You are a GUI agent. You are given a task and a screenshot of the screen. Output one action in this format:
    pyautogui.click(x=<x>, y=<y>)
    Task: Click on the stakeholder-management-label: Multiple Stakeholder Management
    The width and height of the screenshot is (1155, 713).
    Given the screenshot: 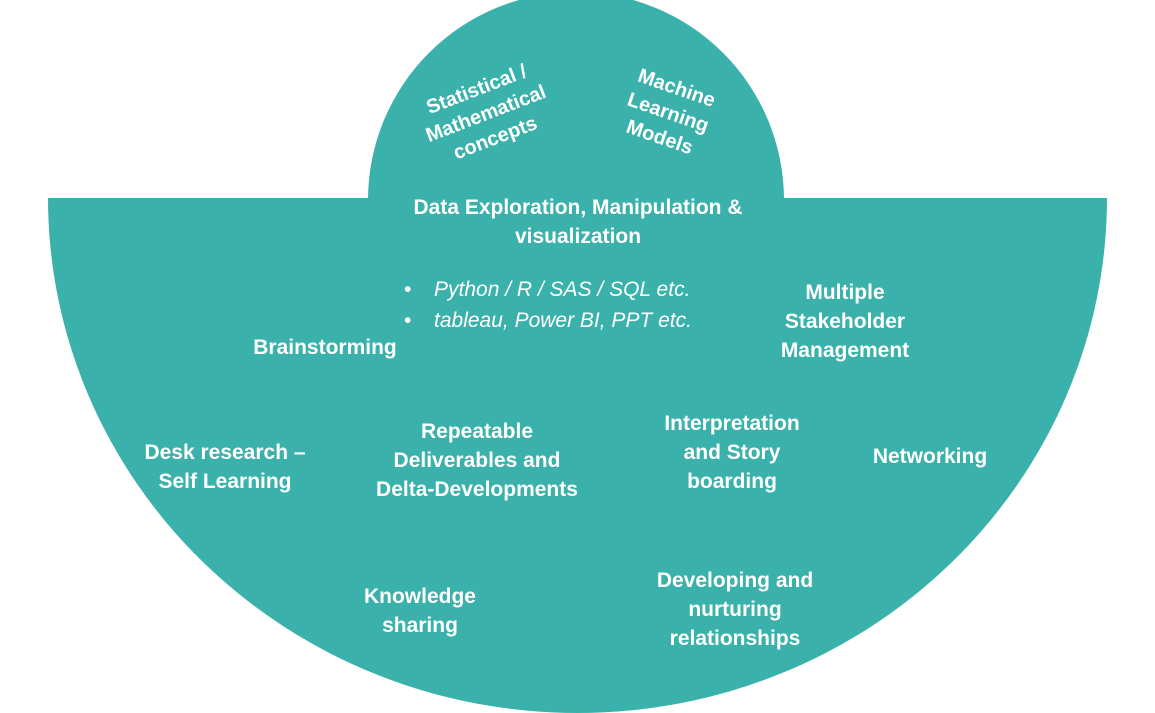 What is the action you would take?
    pyautogui.click(x=845, y=321)
    